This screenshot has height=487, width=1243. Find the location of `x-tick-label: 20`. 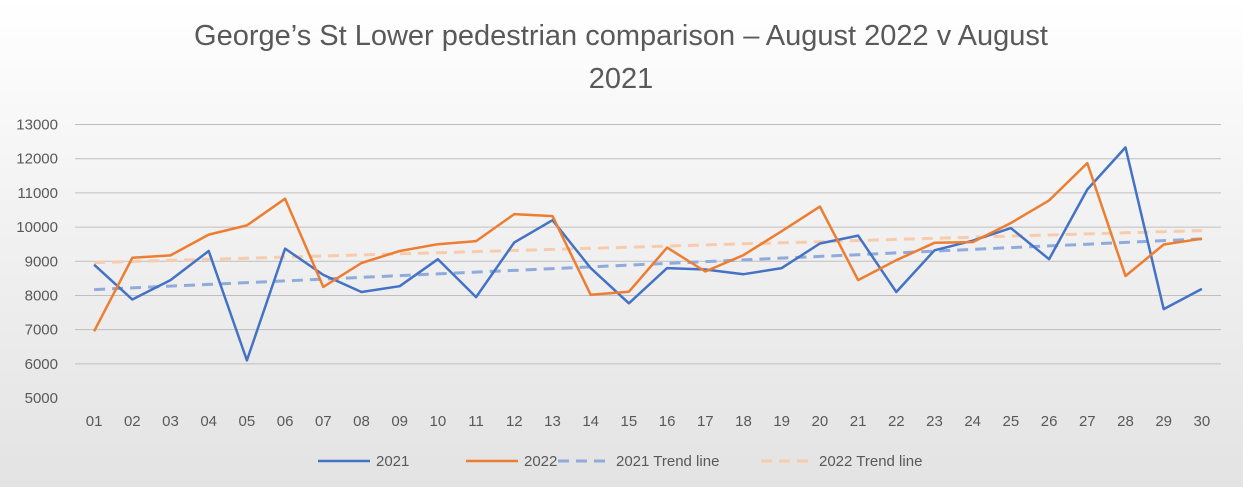

x-tick-label: 20 is located at coordinates (820, 421).